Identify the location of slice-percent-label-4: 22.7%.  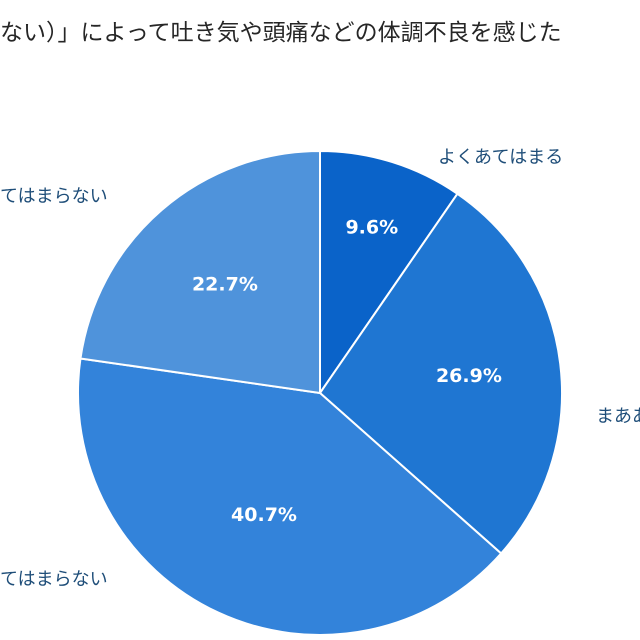
(225, 284).